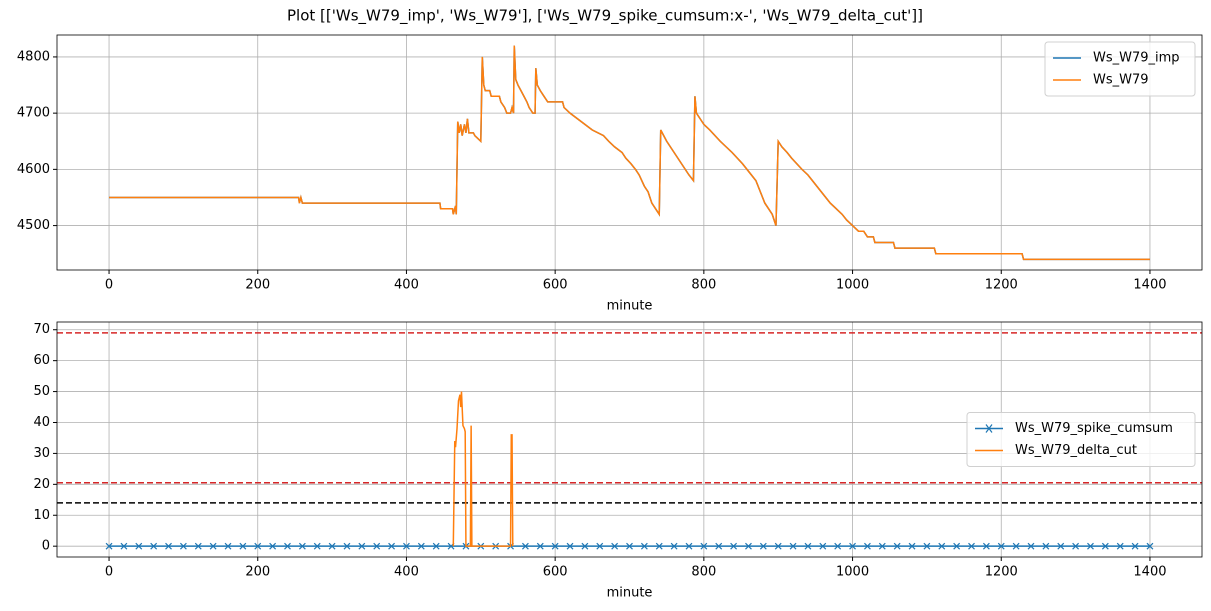 This screenshot has height=611, width=1211. What do you see at coordinates (989, 428) in the screenshot?
I see `legend-marker` at bounding box center [989, 428].